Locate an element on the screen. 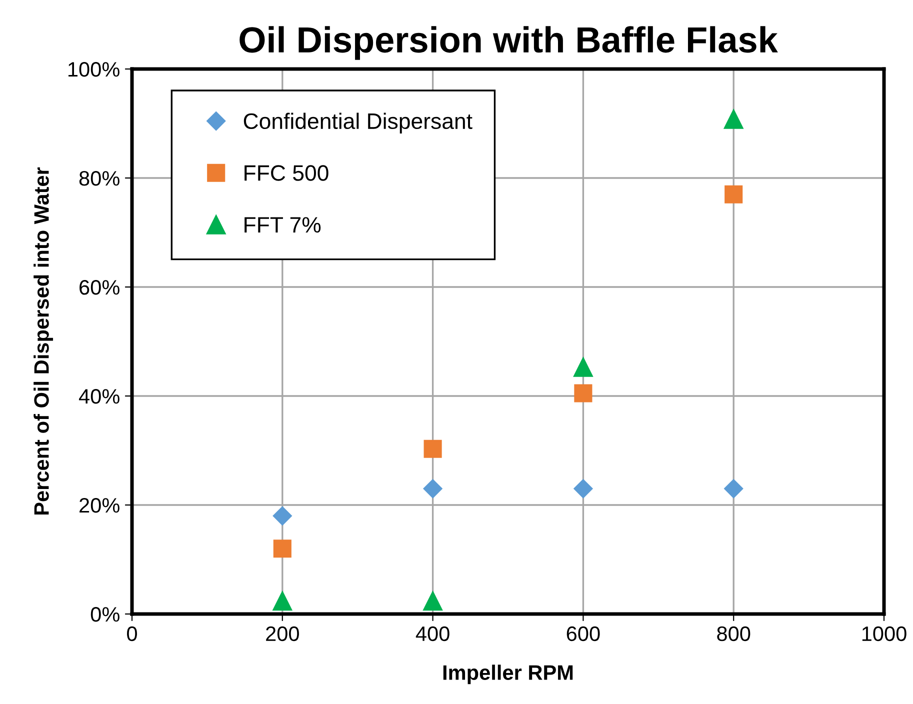 This screenshot has width=913, height=704. x-tick-label: 0 is located at coordinates (132, 634).